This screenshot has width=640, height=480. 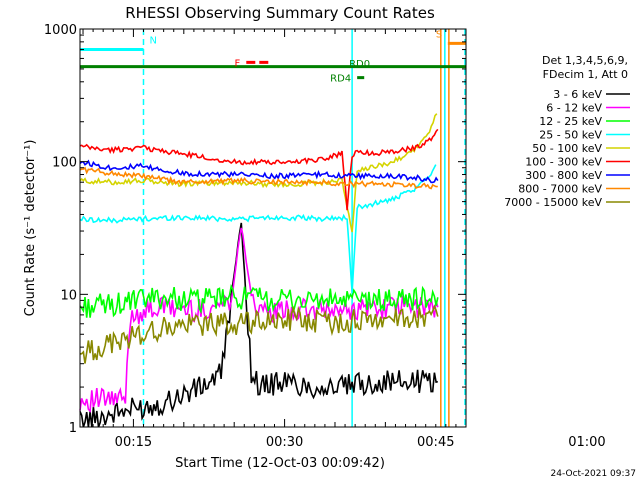 What do you see at coordinates (133, 442) in the screenshot?
I see `x-tick-label: 00:15` at bounding box center [133, 442].